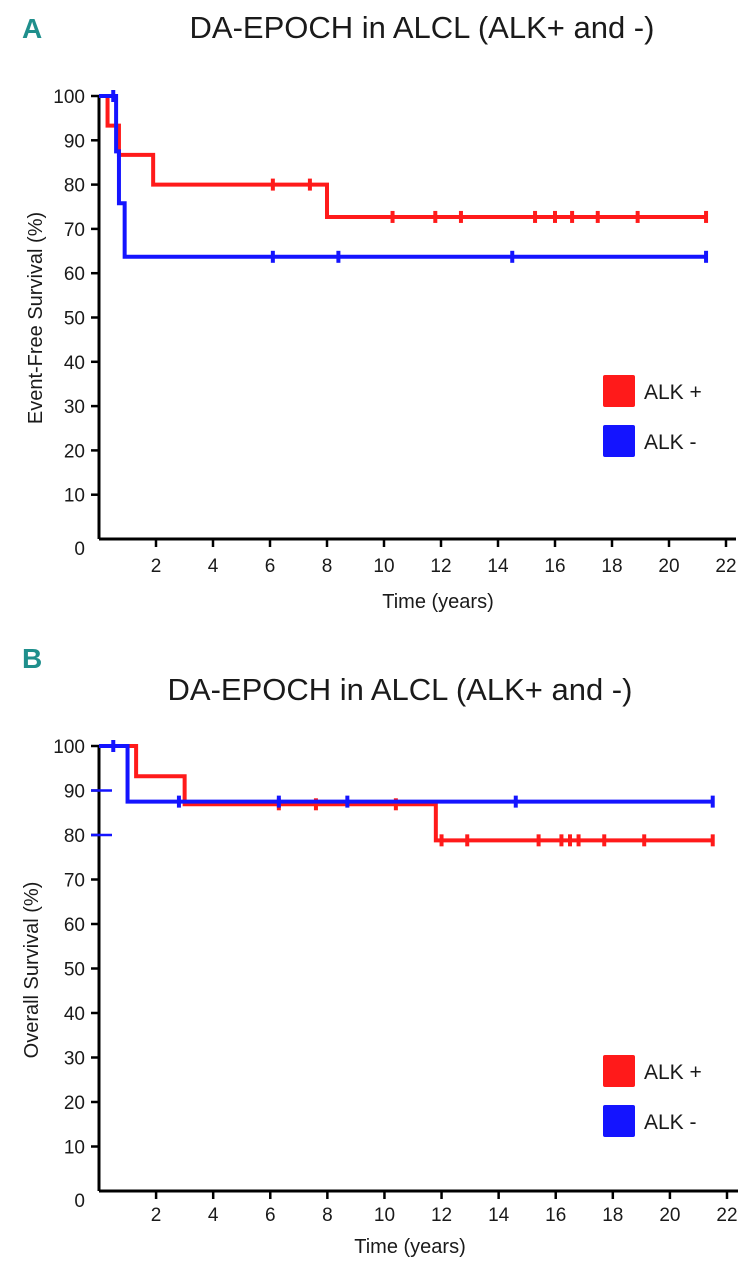 The height and width of the screenshot is (1280, 756). Describe the element at coordinates (32, 658) in the screenshot. I see `panel-b-letter: B` at that location.